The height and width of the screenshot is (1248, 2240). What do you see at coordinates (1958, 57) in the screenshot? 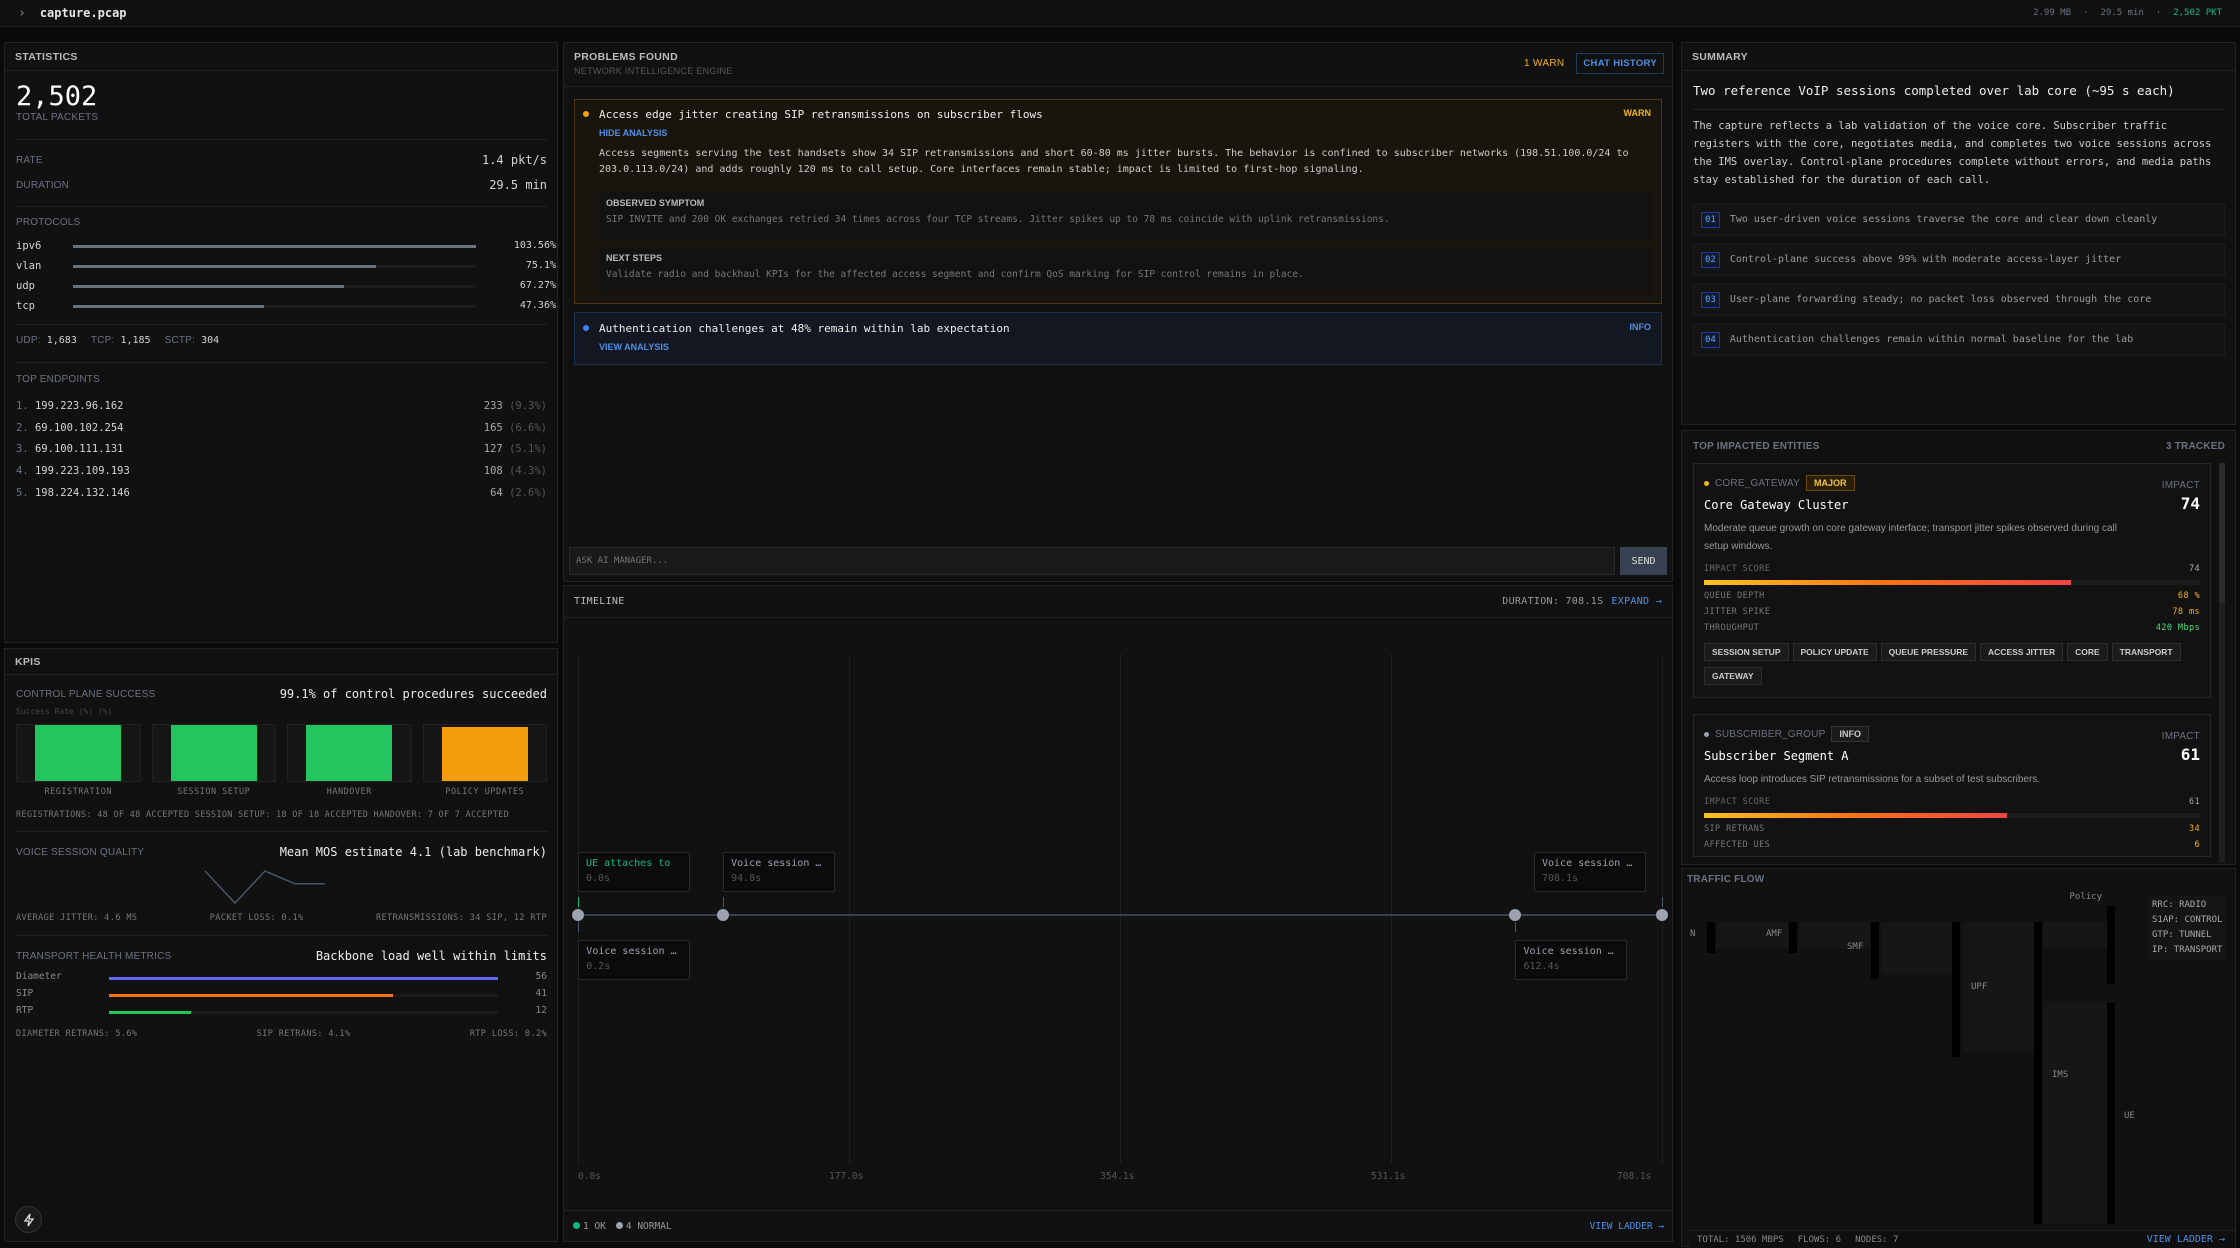
I see `panel-title: SUMMARY` at bounding box center [1958, 57].